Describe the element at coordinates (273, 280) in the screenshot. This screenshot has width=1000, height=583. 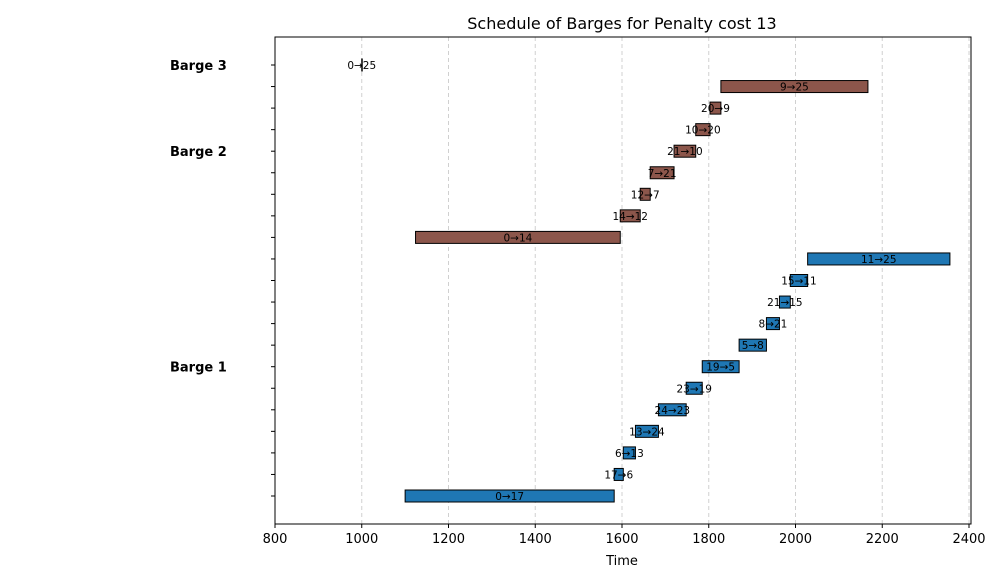
I see `y-ticks` at that location.